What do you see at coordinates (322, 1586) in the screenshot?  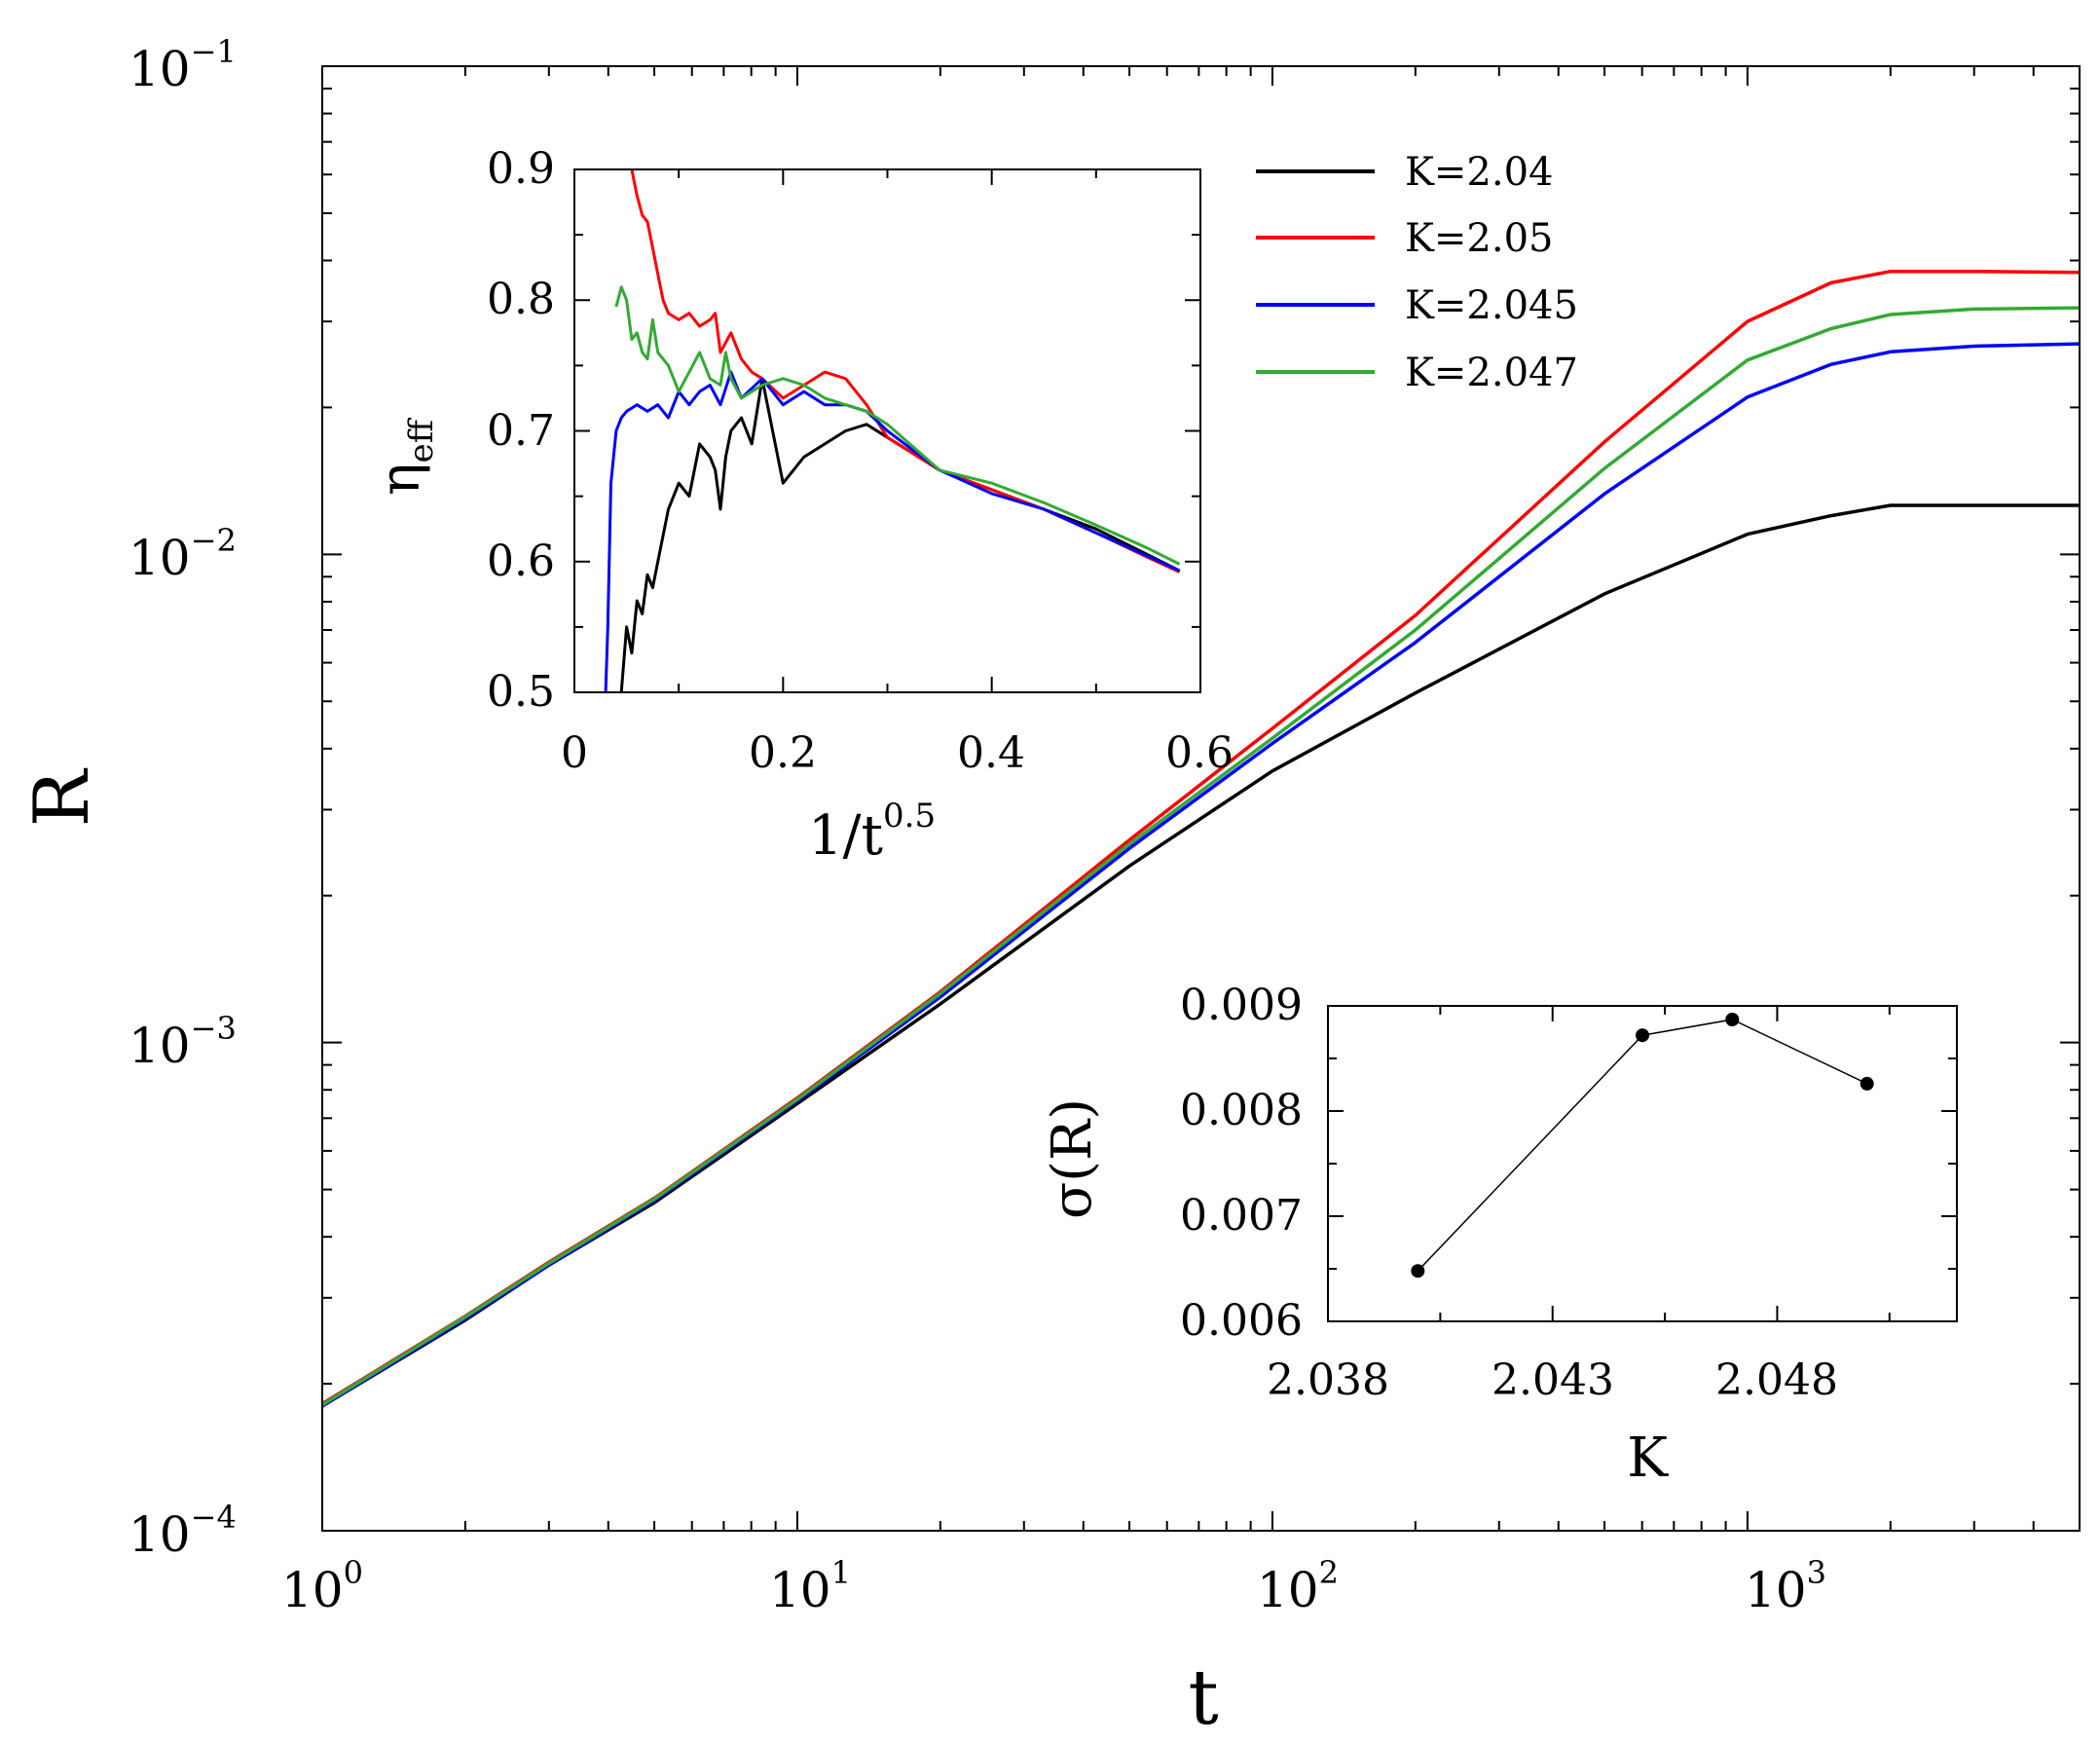 I see `main-x-tick-label: 10⁰` at bounding box center [322, 1586].